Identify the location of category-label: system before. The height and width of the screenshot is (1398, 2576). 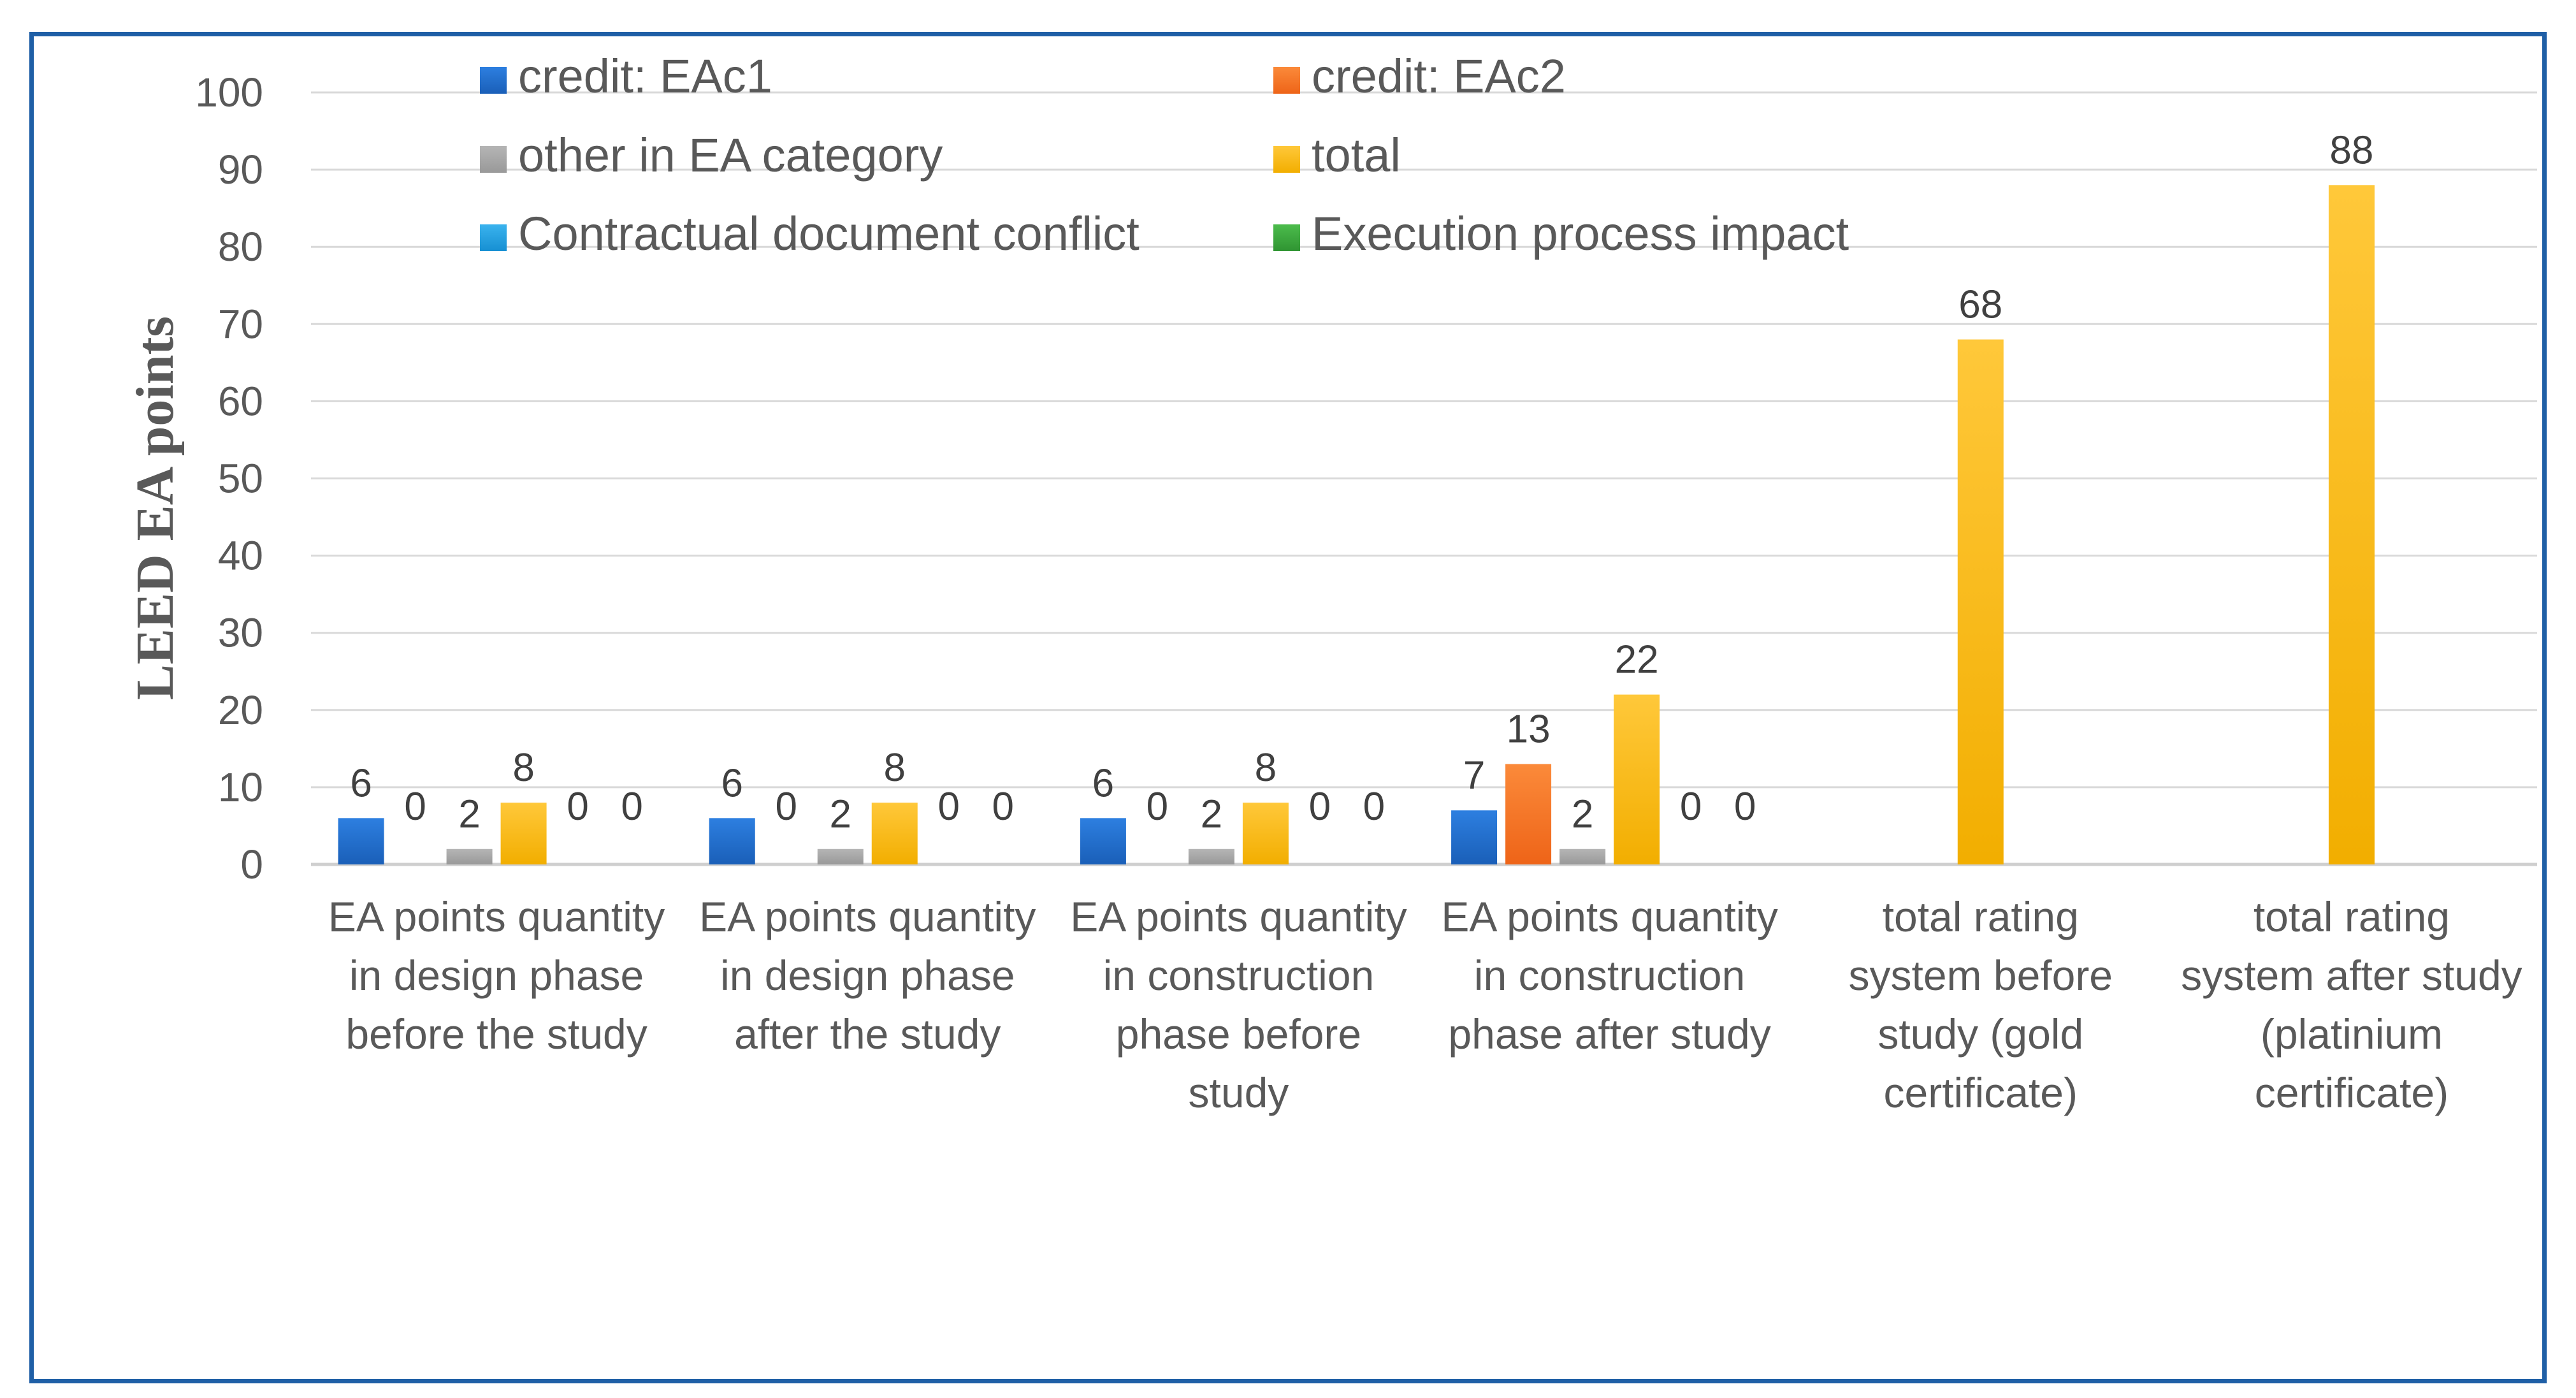
(1981, 975).